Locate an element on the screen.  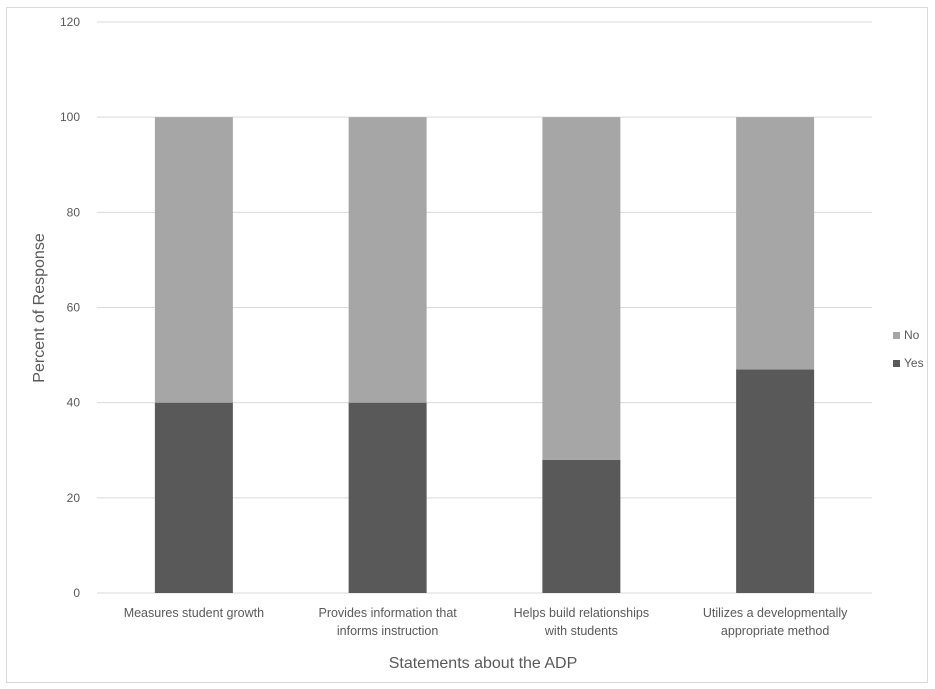
y-axis-title: Percent of Response is located at coordinates (39, 308).